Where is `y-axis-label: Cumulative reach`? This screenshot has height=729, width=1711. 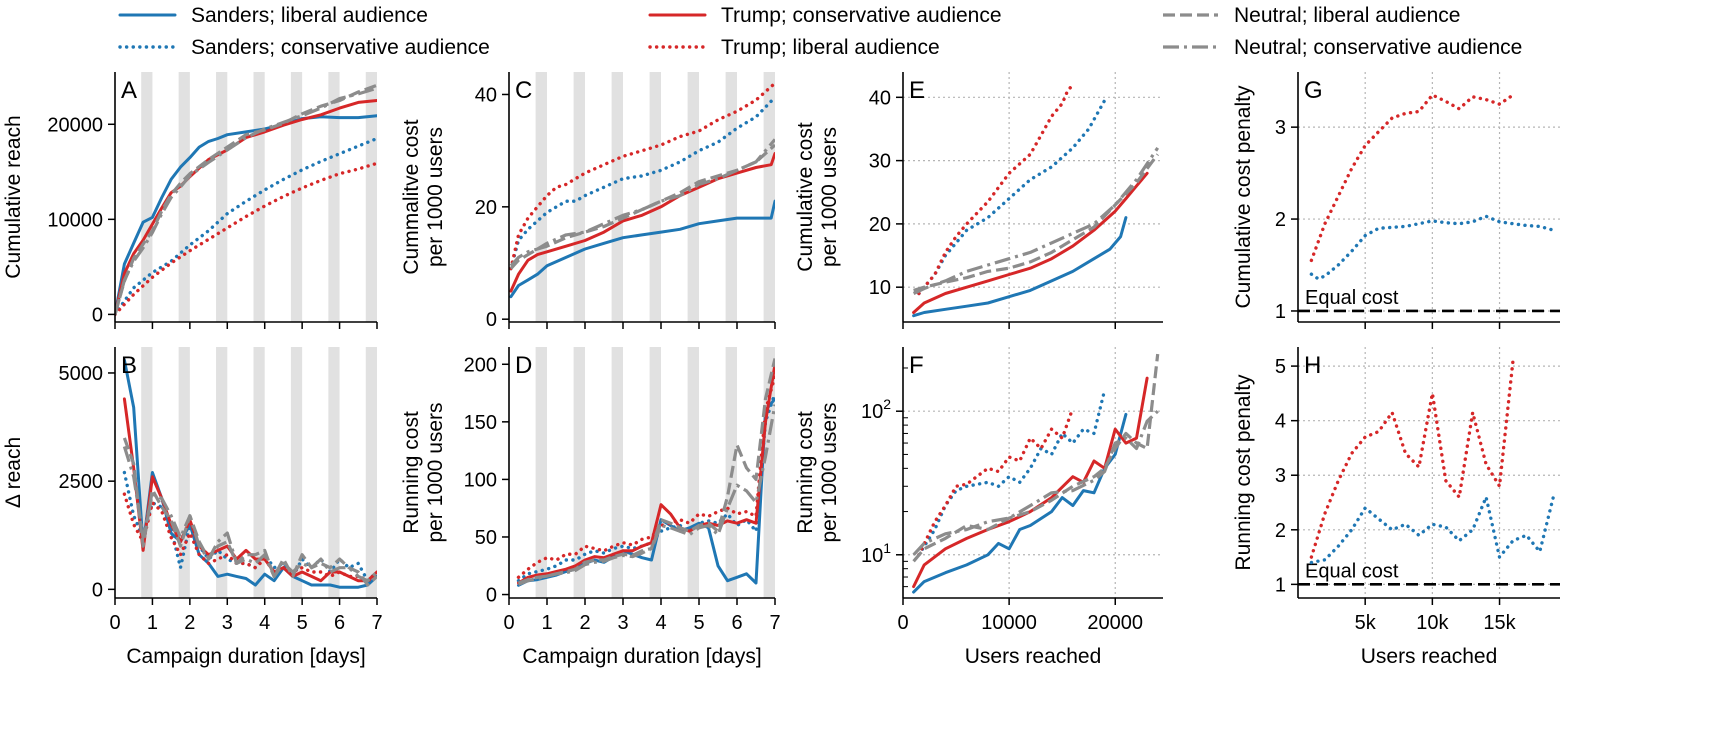 y-axis-label: Cumulative reach is located at coordinates (13, 196).